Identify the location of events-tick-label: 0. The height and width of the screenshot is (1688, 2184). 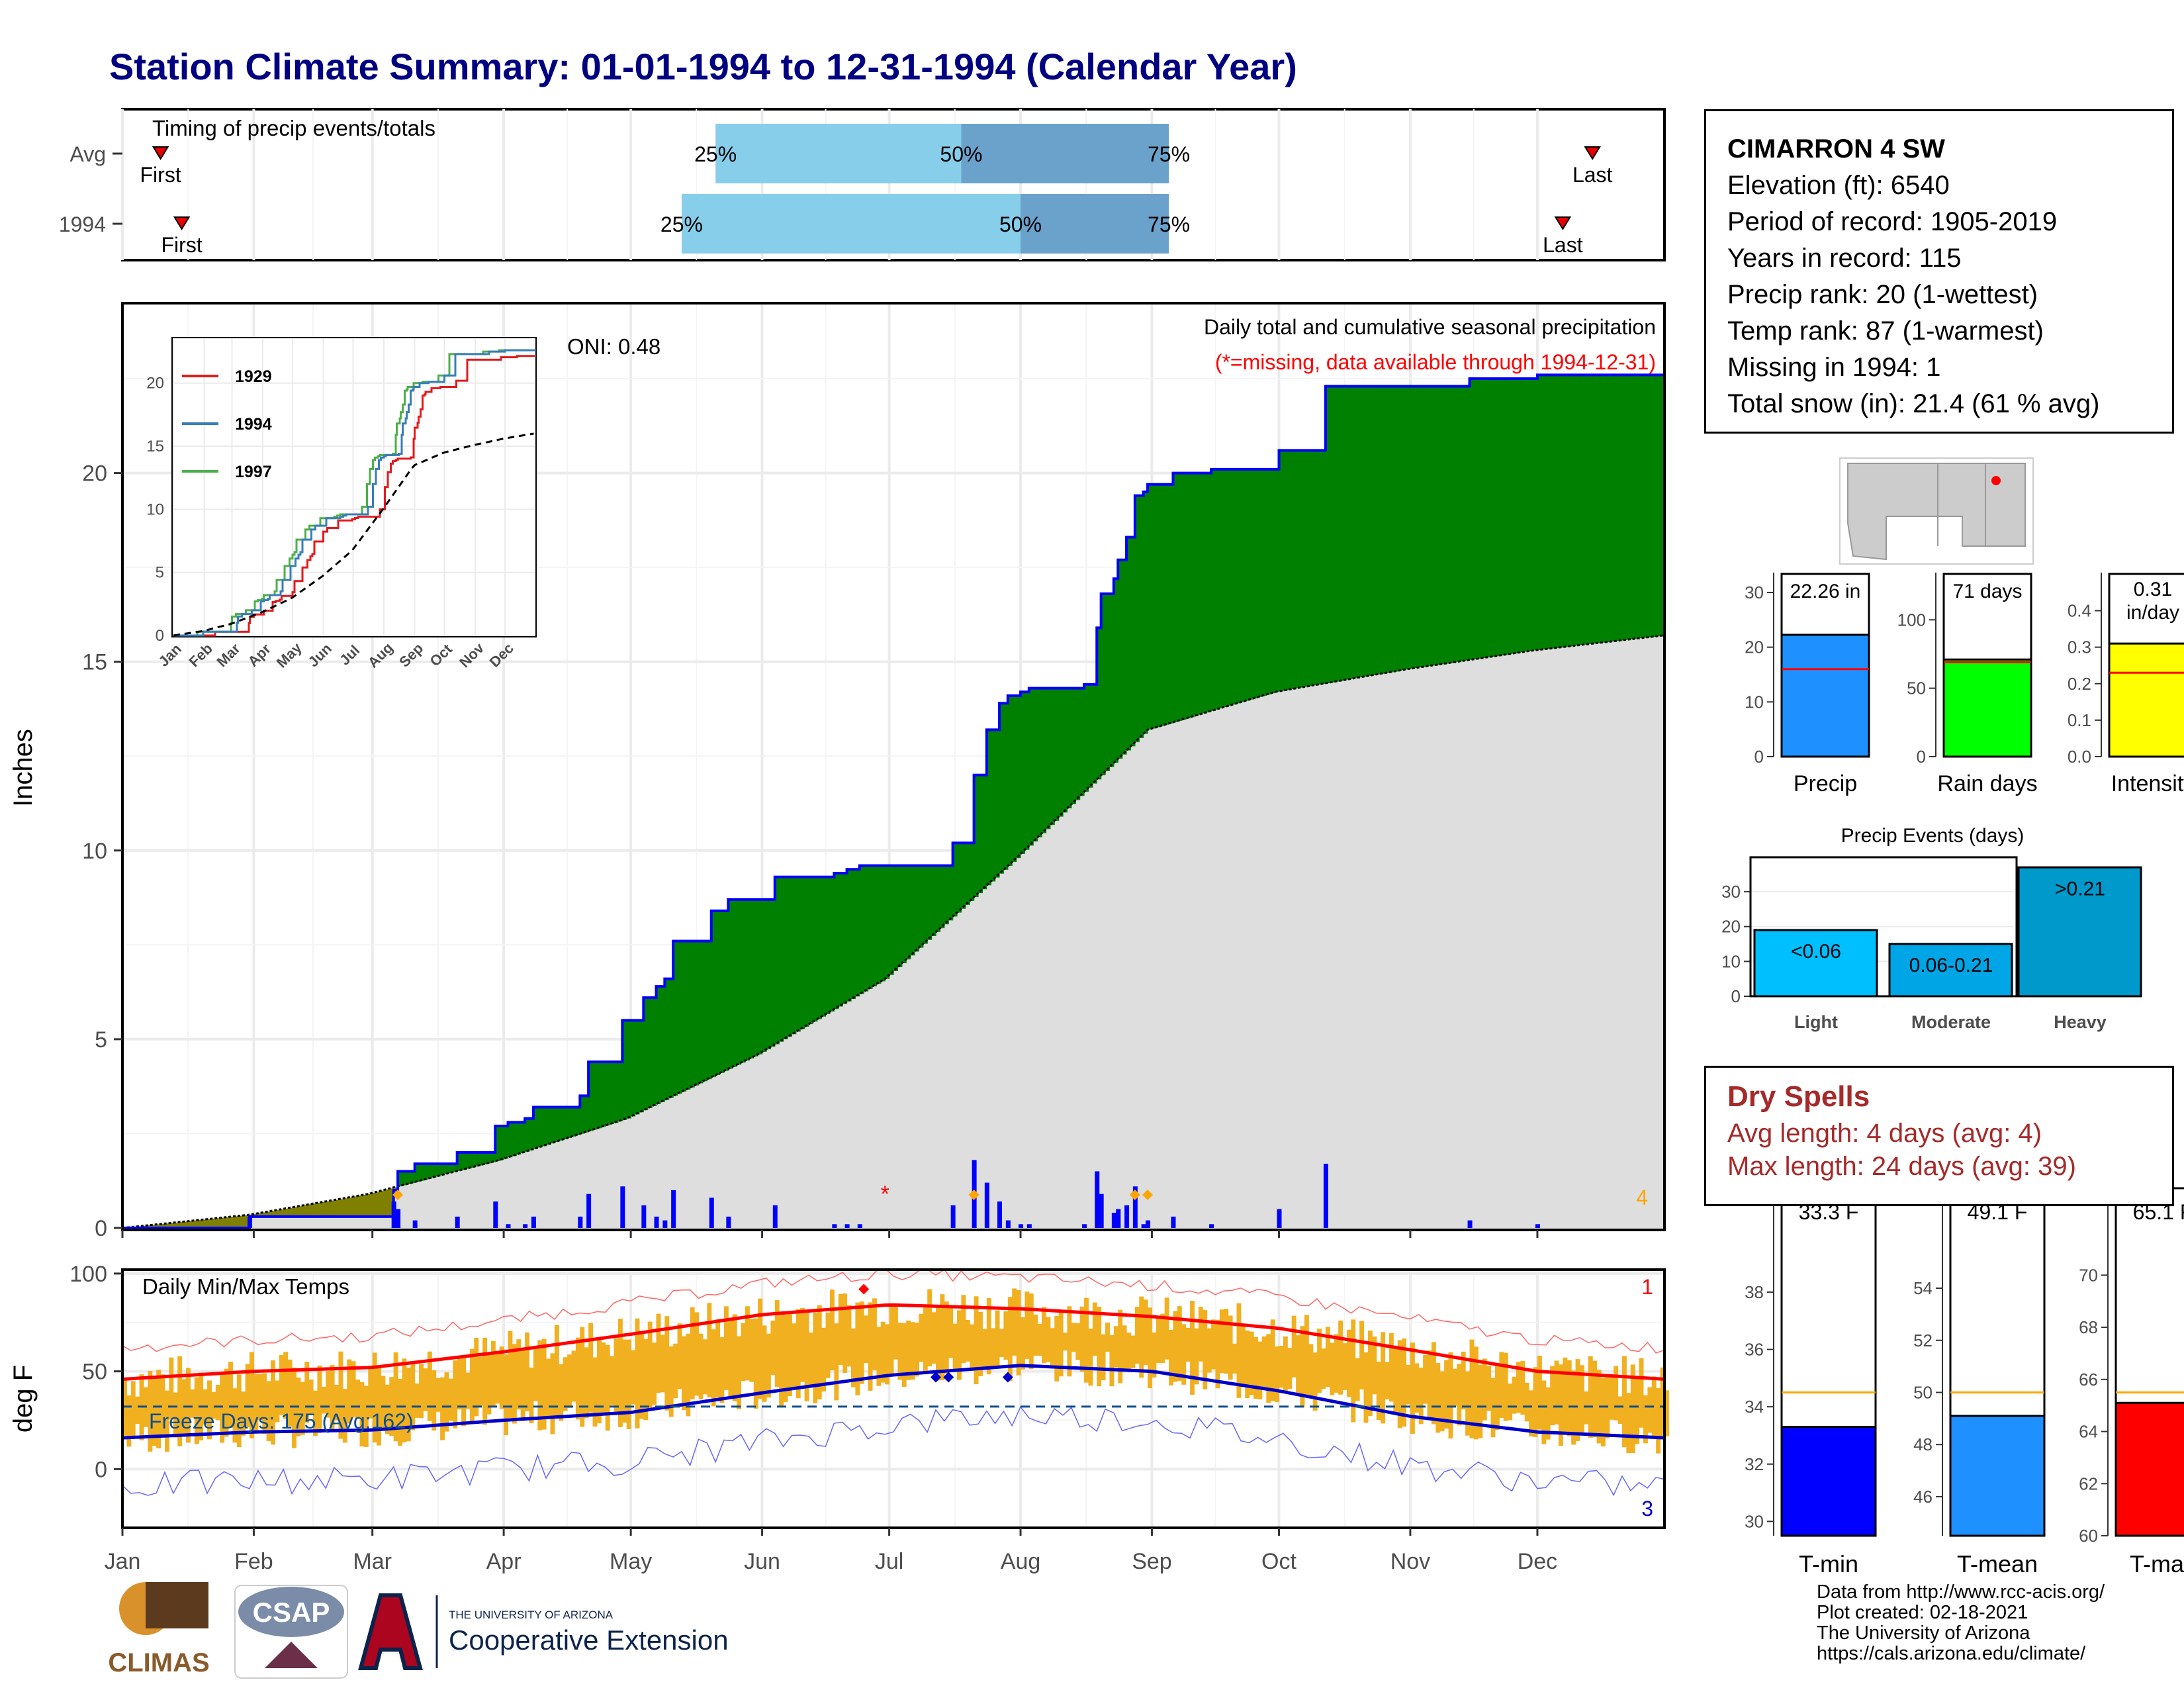
(1736, 996).